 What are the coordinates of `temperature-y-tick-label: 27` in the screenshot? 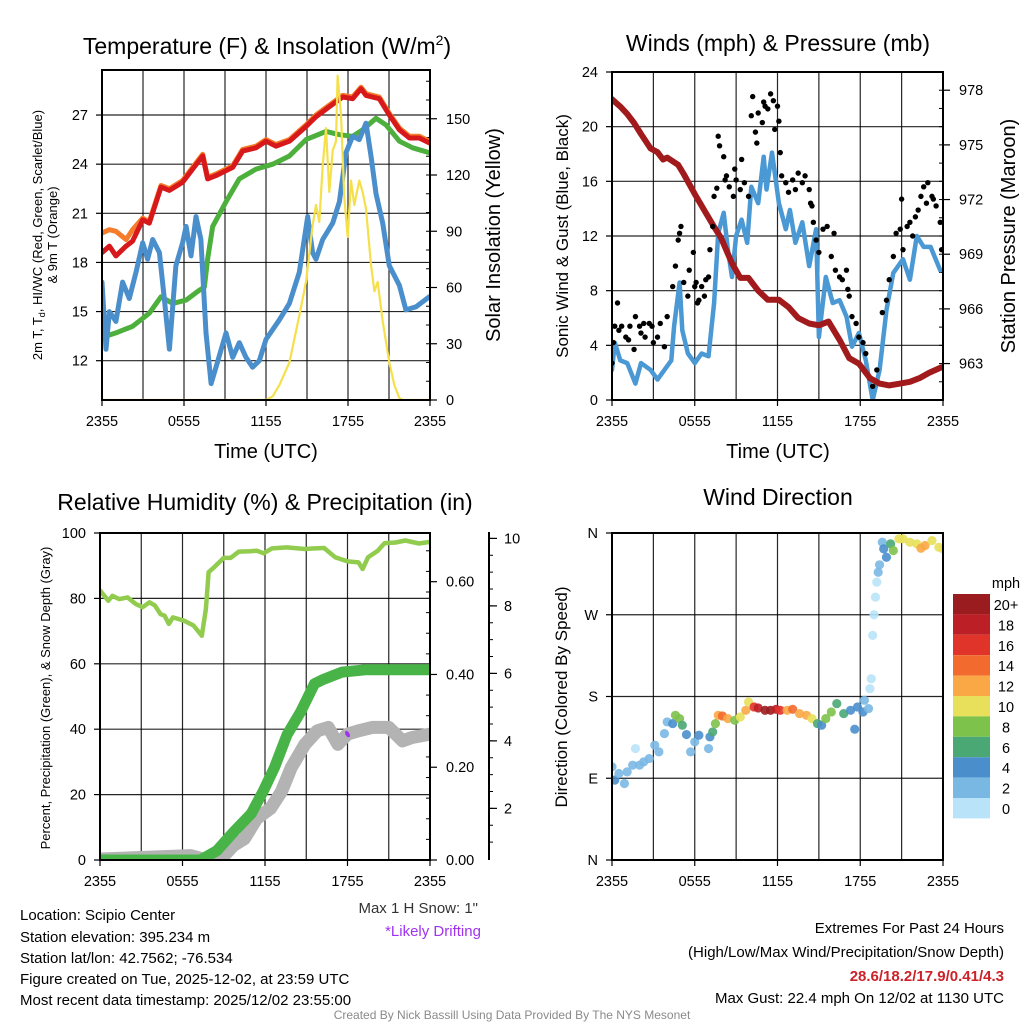 It's located at (80, 116).